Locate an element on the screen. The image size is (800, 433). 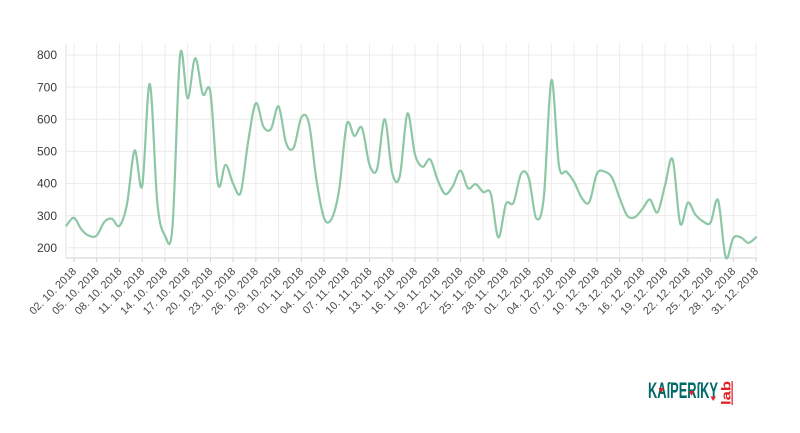
kaspersky-lab-logo: KAſPERſKY lab is located at coordinates (691, 391).